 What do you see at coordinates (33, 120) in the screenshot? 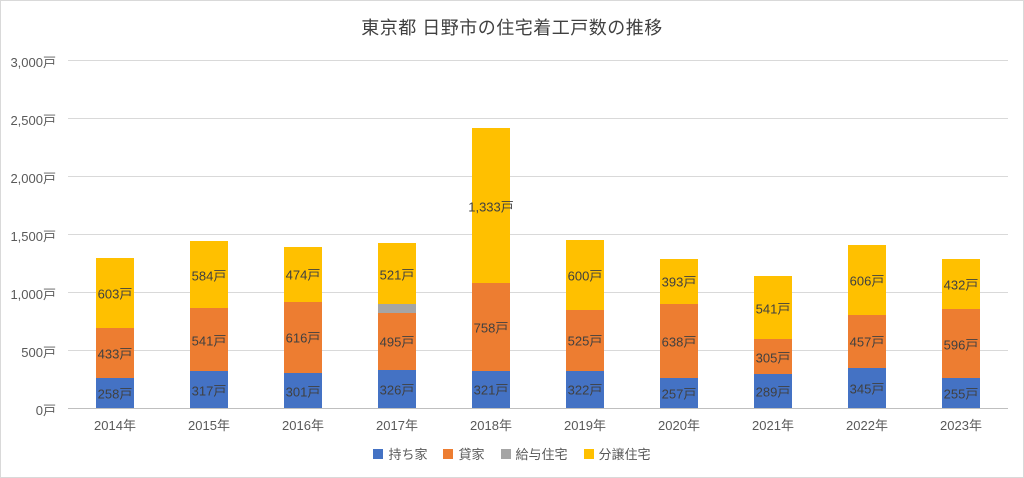
I see `y-axis-tick-label: 2,500戸` at bounding box center [33, 120].